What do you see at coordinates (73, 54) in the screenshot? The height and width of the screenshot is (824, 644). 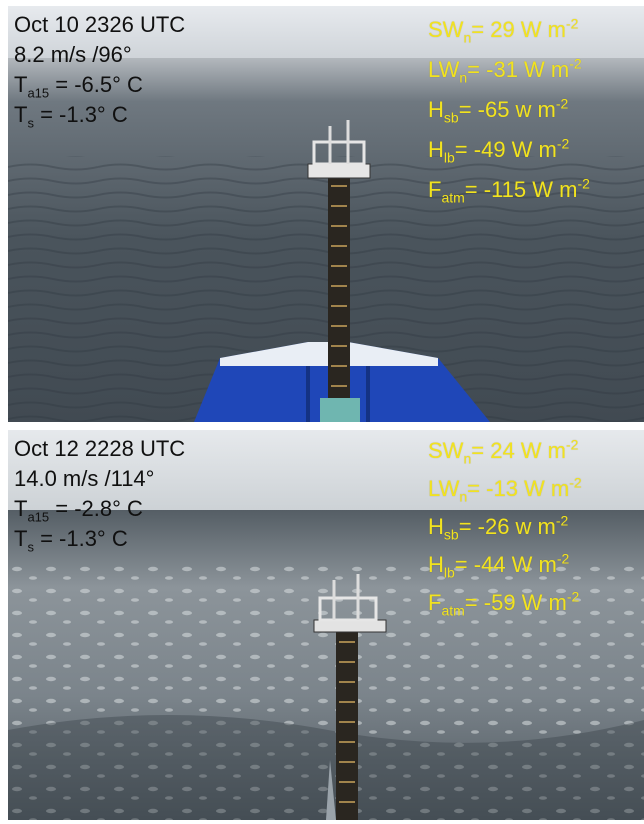 I see `wind-speed-direction: 8.2 m/s /96°` at bounding box center [73, 54].